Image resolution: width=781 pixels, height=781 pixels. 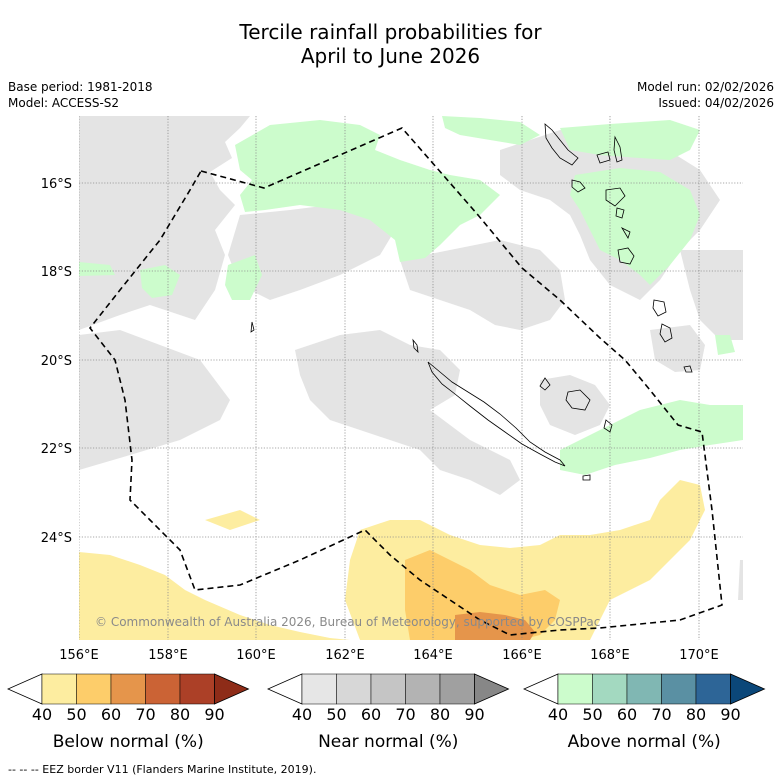 I want to click on colorbar: 40 50 60 70 80 90 Above normal (%), so click(x=644, y=712).